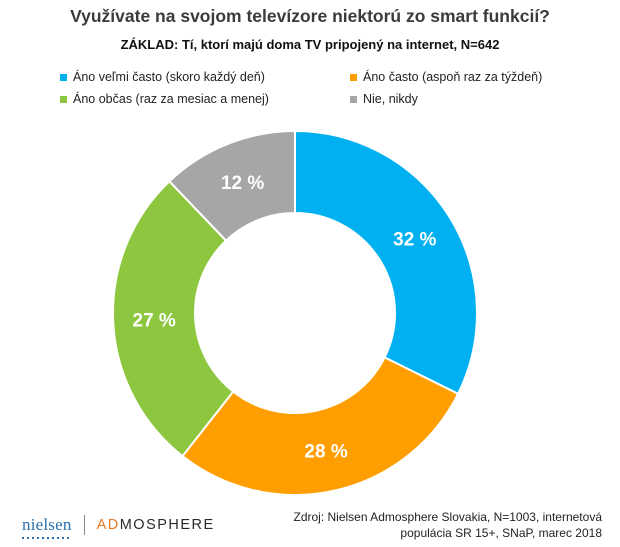  What do you see at coordinates (465, 99) in the screenshot?
I see `legend-item-never: Nie, nikdy` at bounding box center [465, 99].